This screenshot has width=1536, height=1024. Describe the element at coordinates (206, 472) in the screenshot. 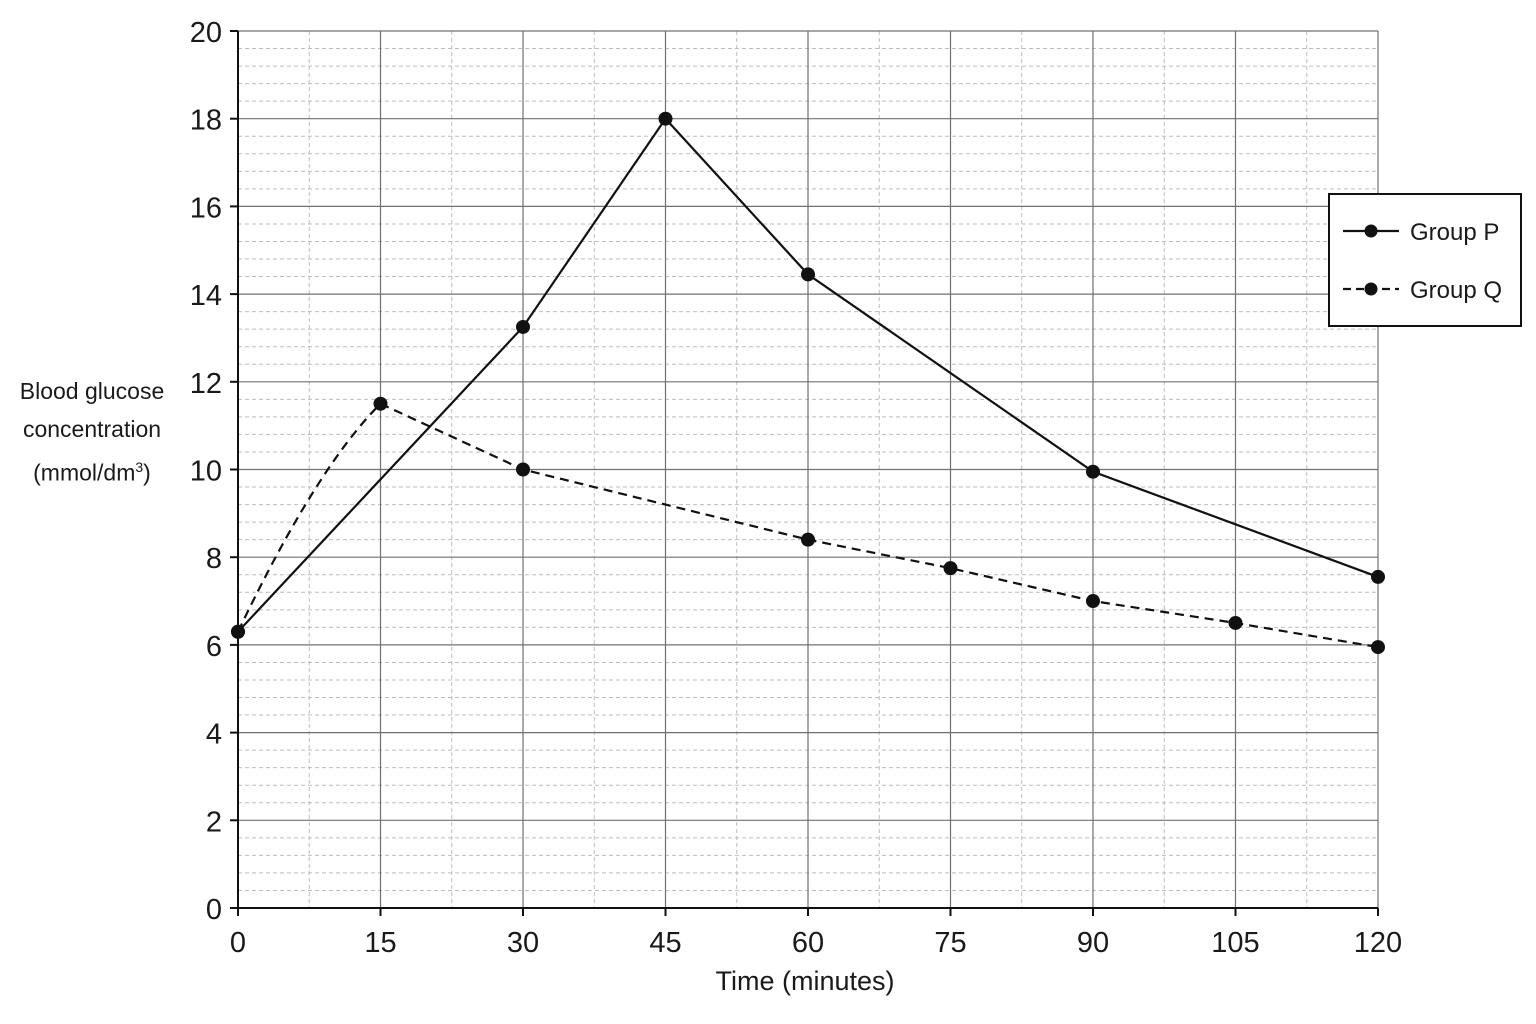

I see `y-tick-label: 10` at that location.